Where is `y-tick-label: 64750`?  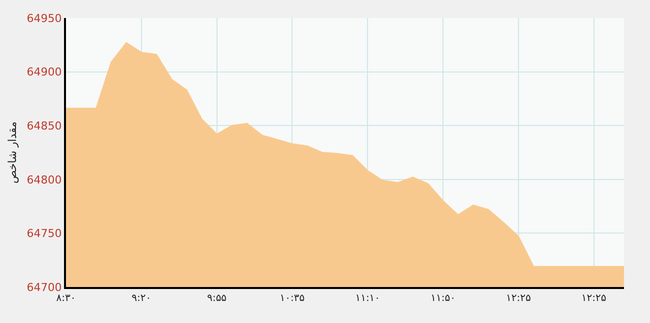
y-tick-label: 64750 is located at coordinates (44, 233).